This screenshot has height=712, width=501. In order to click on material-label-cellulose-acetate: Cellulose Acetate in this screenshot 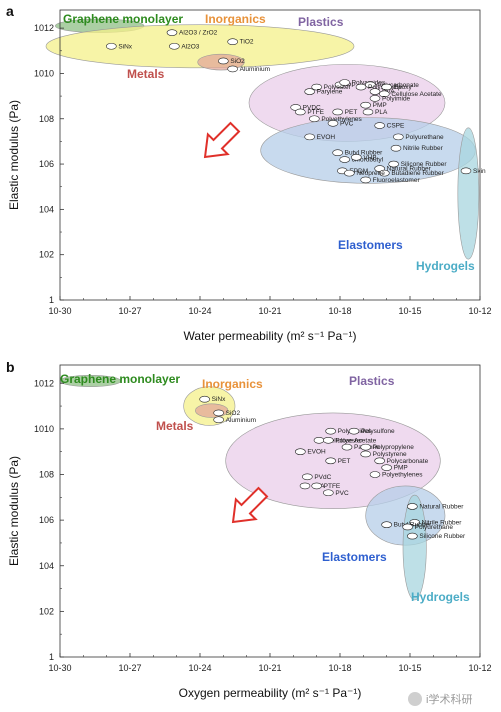, I will do `click(351, 440)`.